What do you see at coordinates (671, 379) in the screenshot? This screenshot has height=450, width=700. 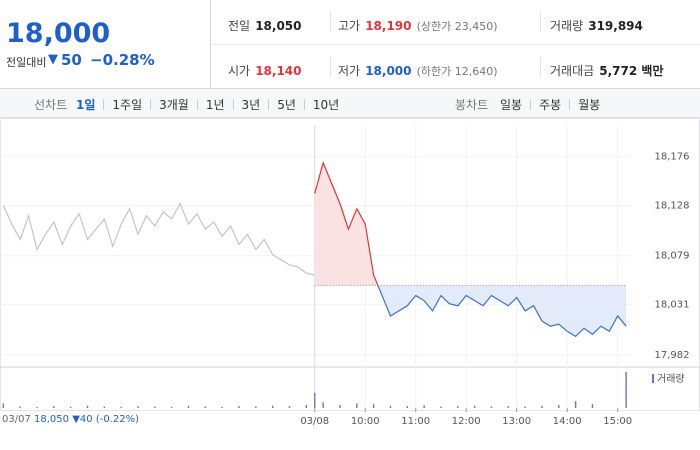 I see `legend-label: 거래량` at bounding box center [671, 379].